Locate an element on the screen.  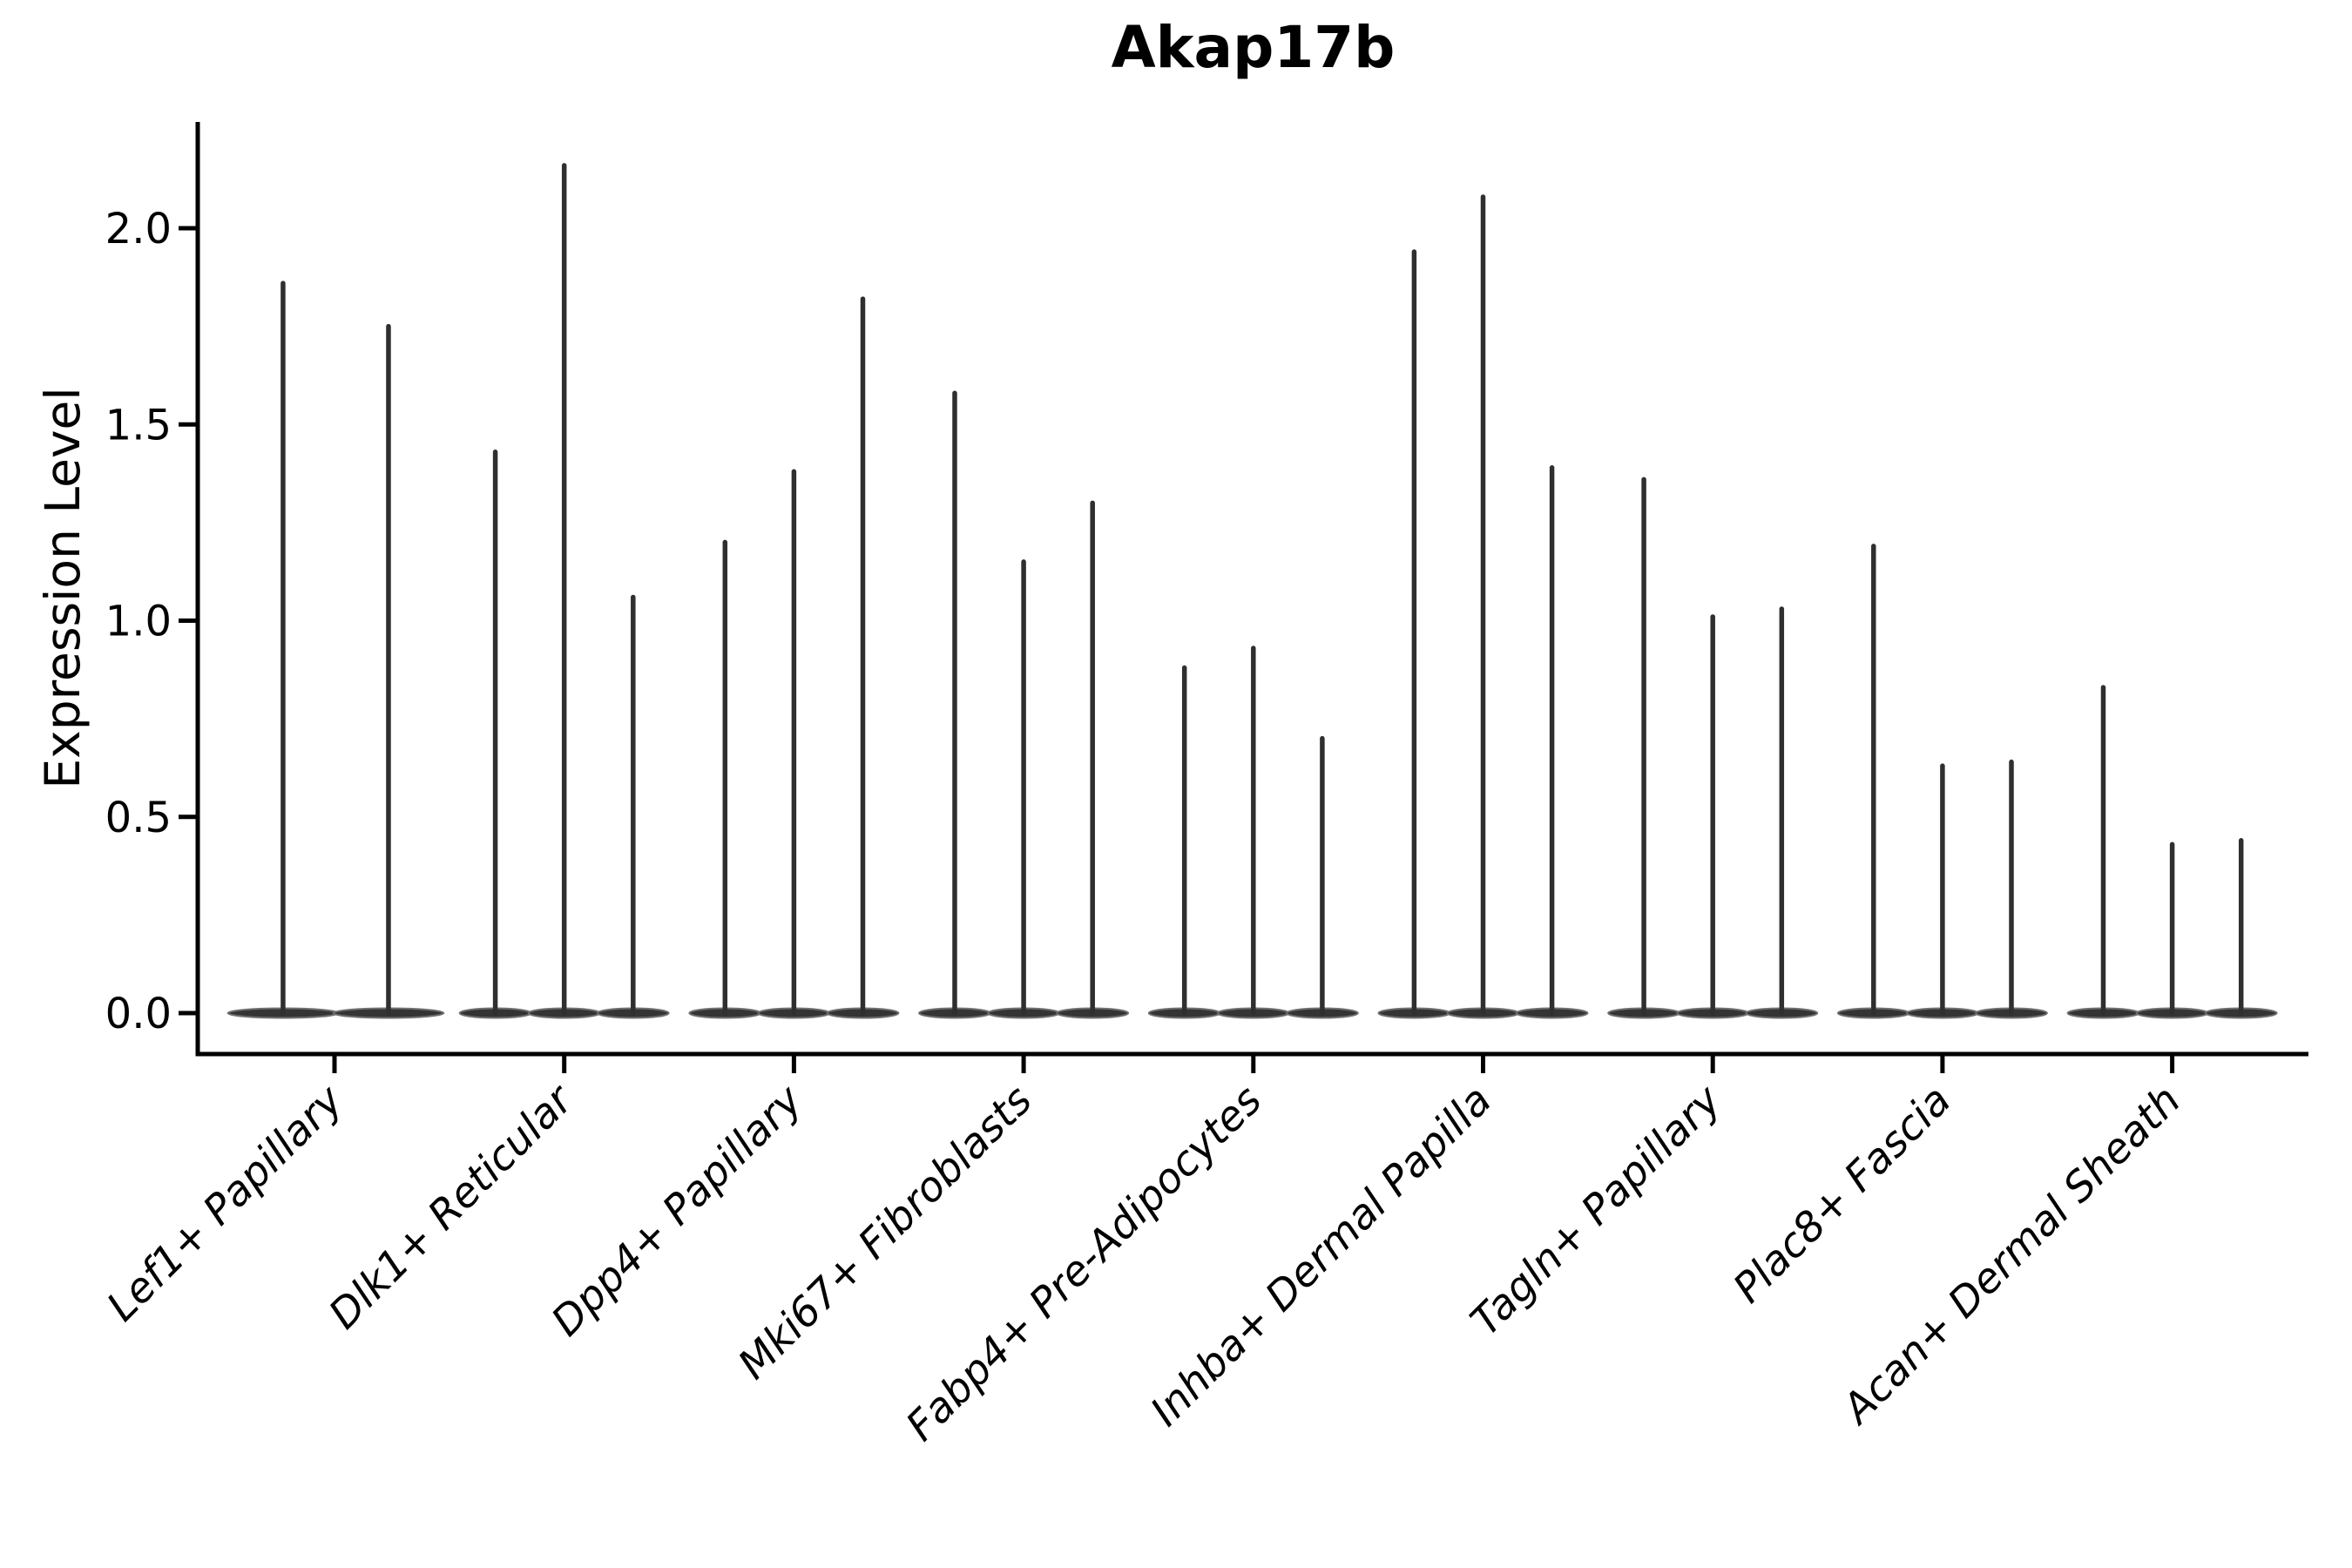
x-category-label: Tagln+ Papillary is located at coordinates (1597, 1211).